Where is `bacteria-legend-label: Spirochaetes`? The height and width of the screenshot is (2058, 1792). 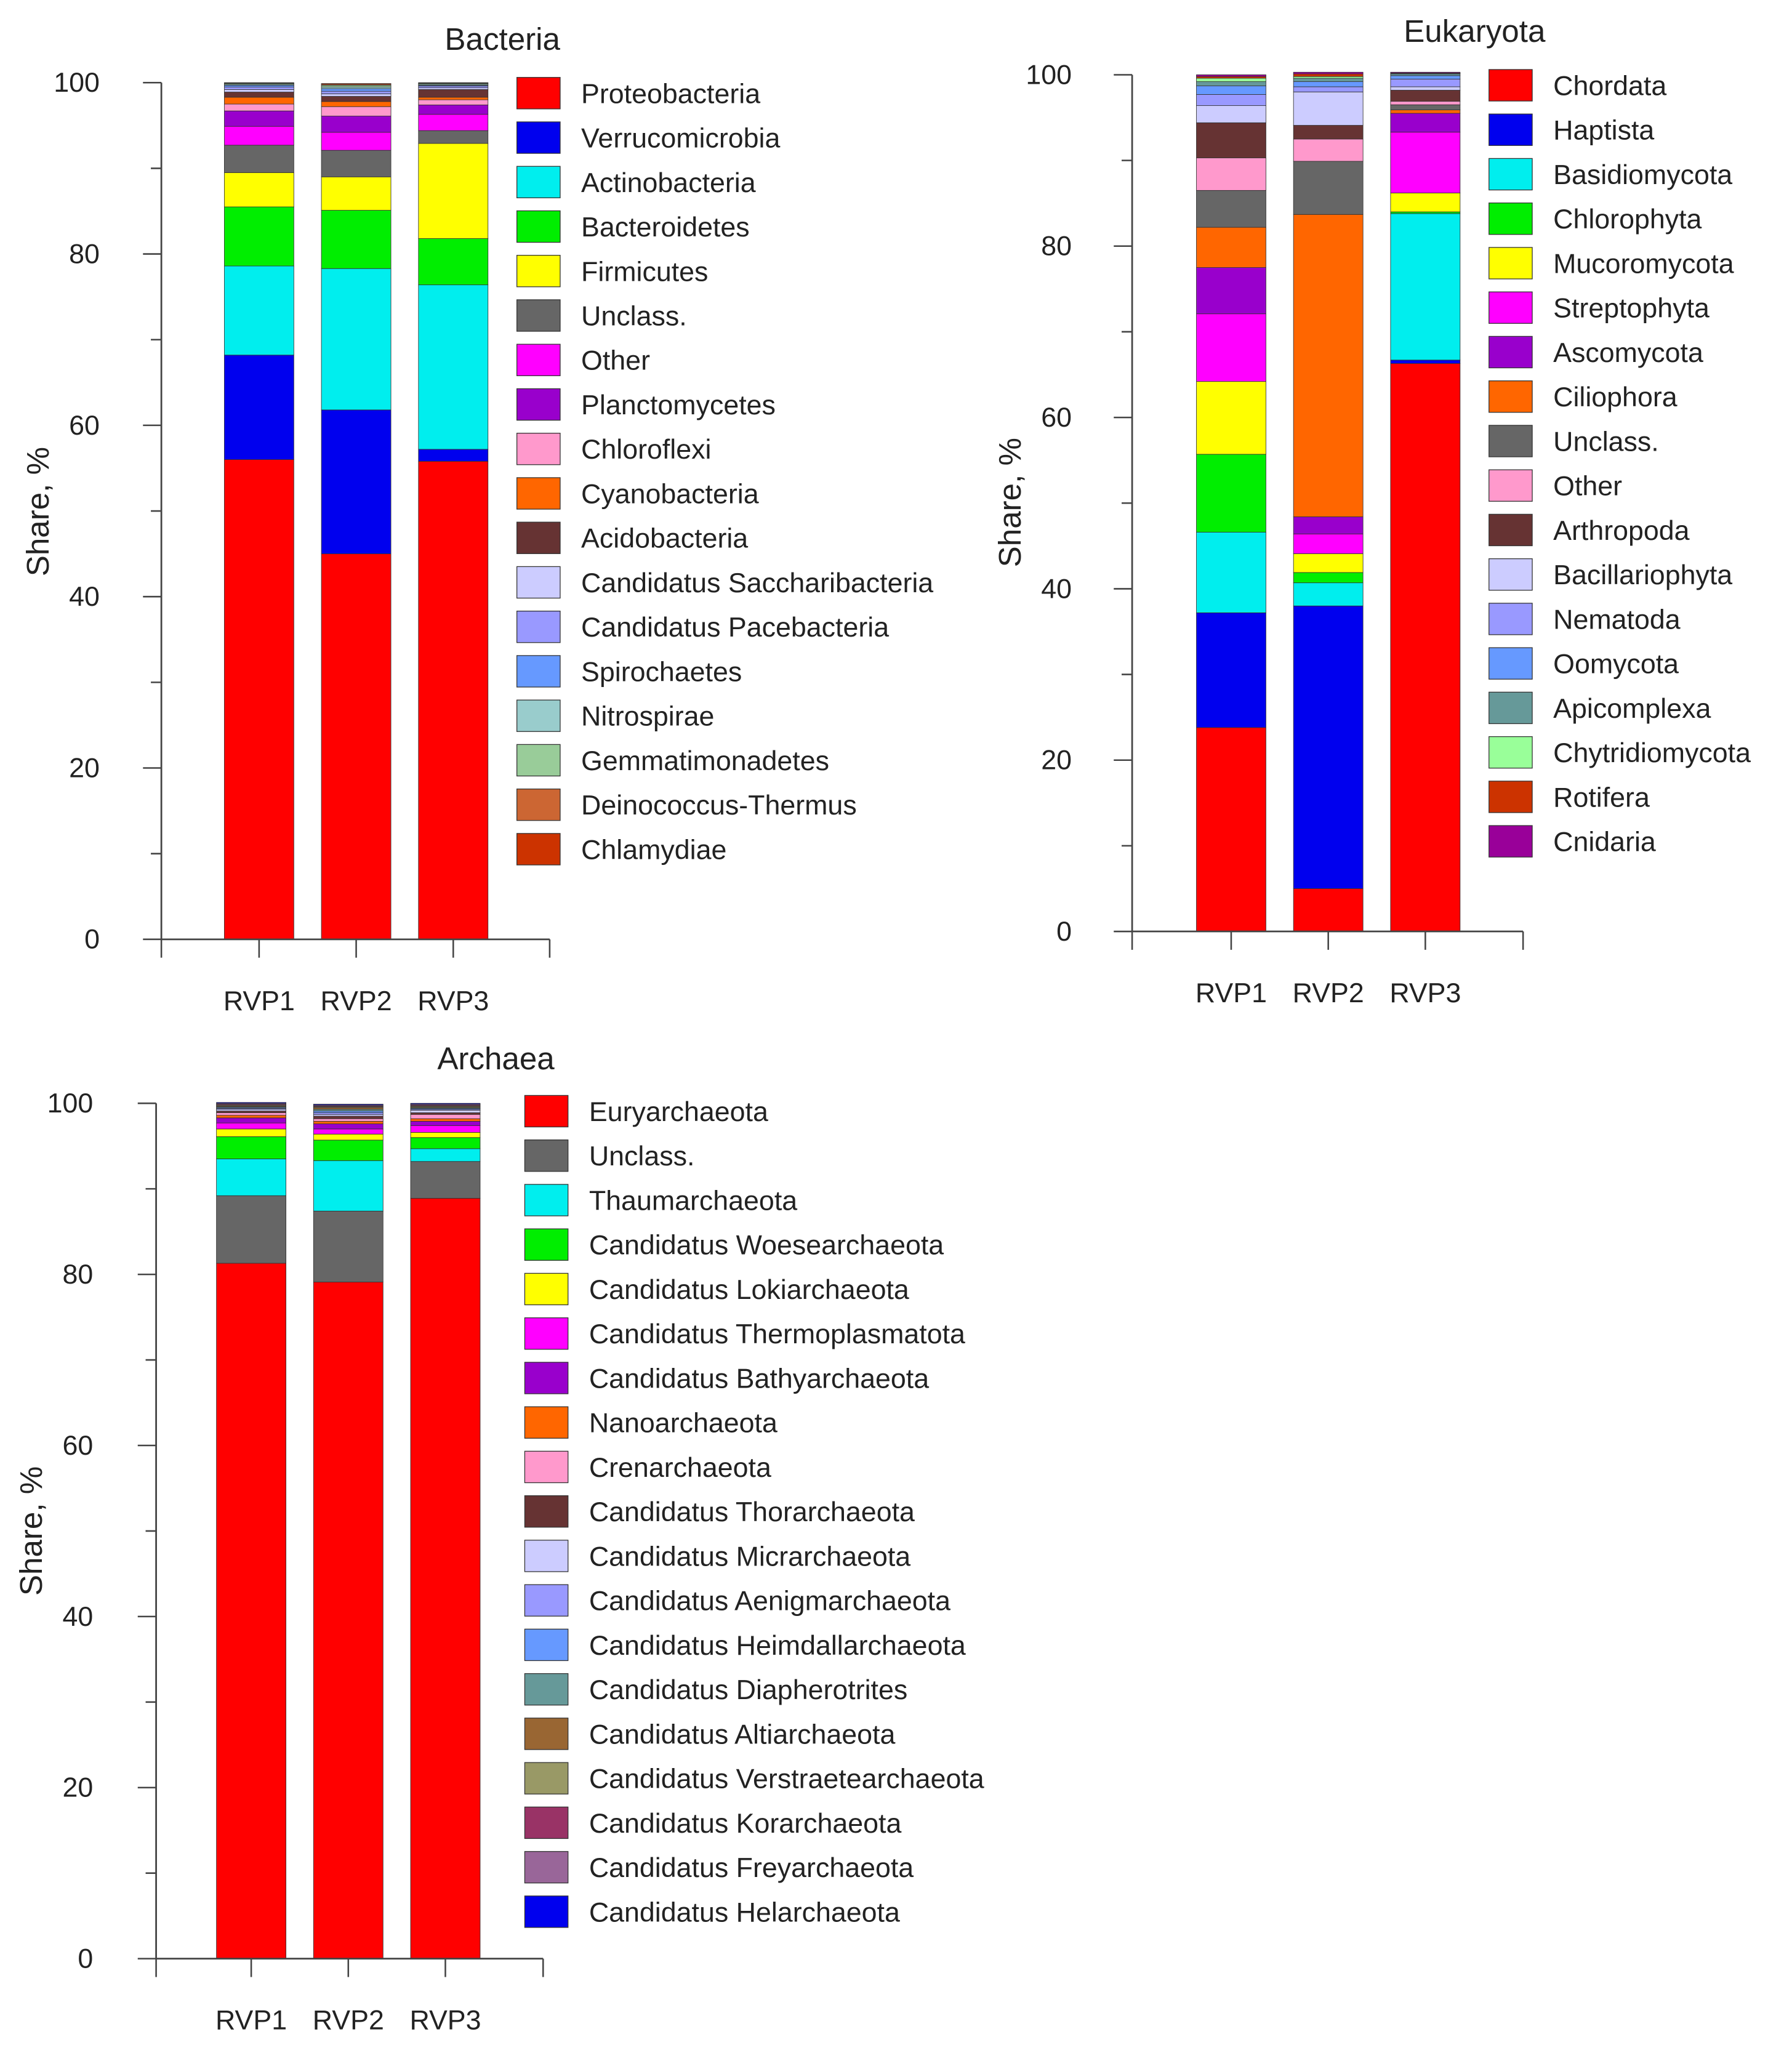 bacteria-legend-label: Spirochaetes is located at coordinates (661, 671).